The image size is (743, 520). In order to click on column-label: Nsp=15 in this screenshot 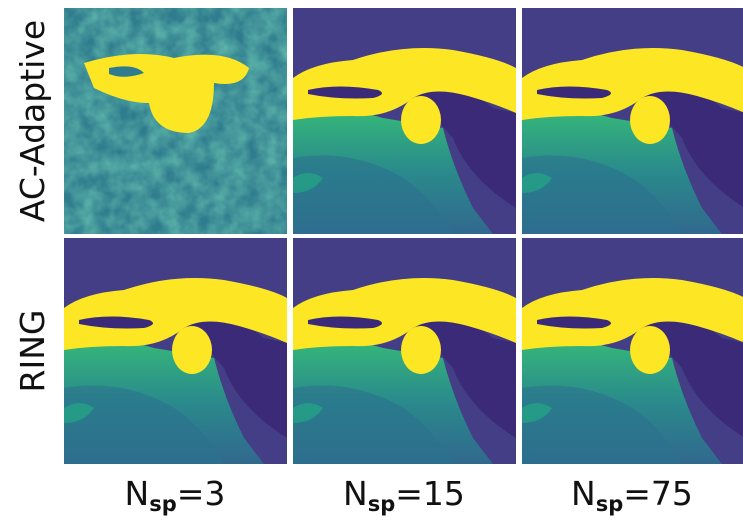, I will do `click(404, 495)`.